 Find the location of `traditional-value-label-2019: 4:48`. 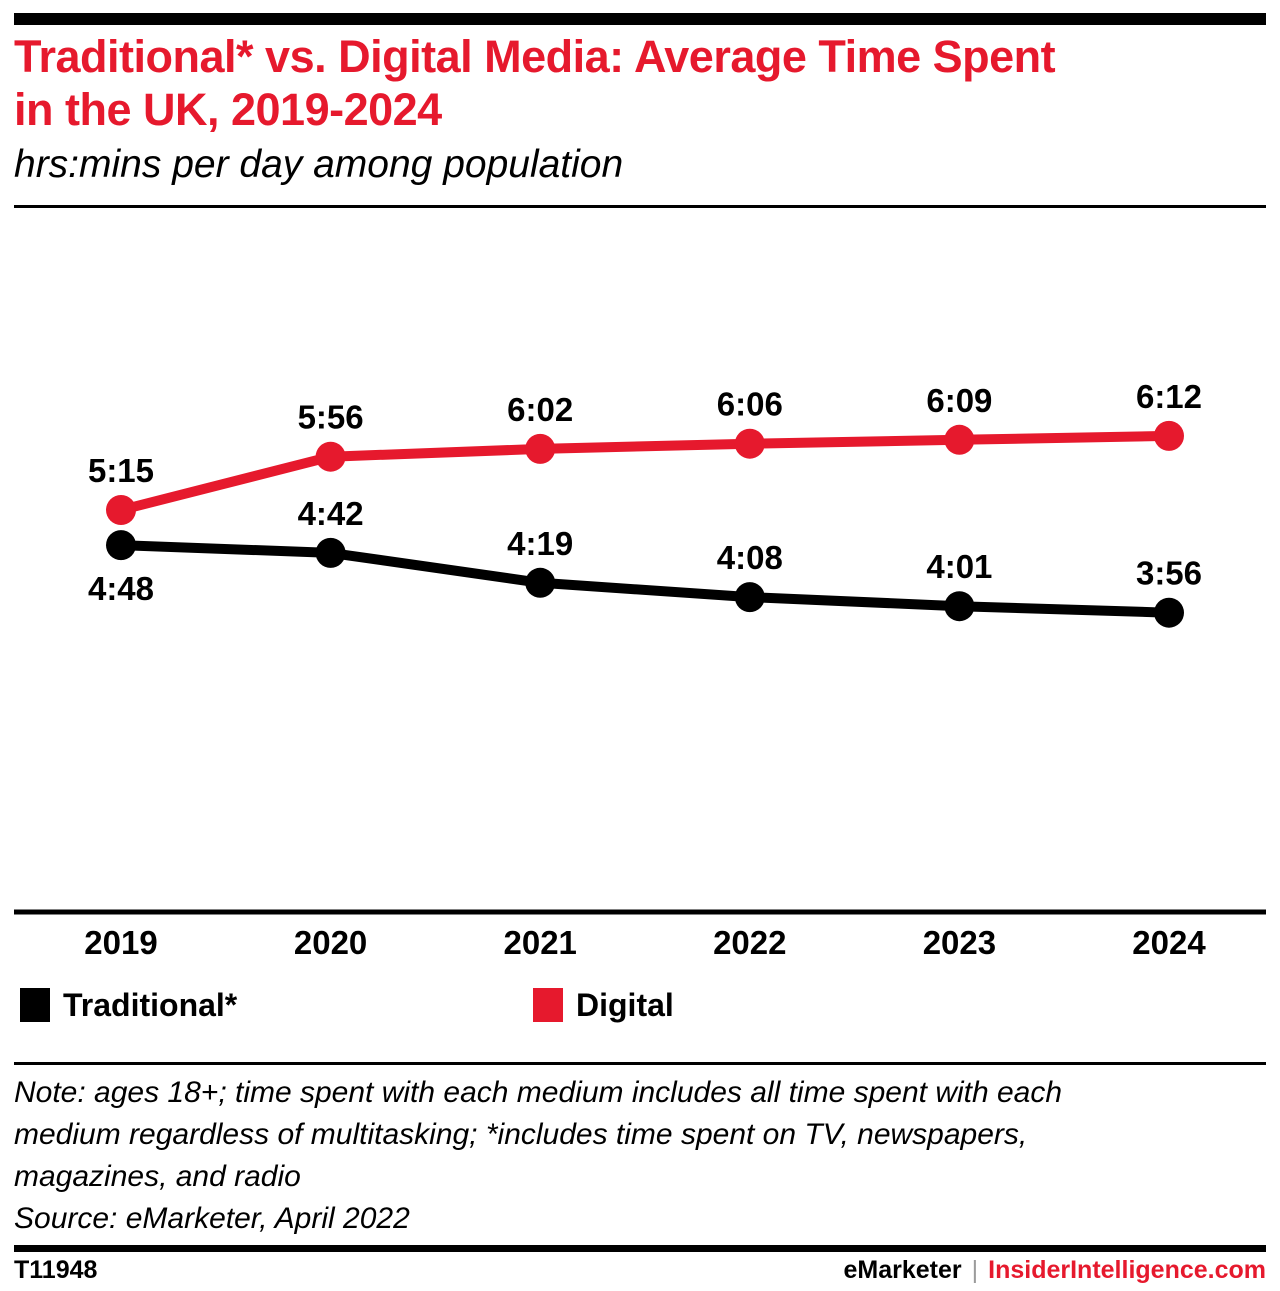

traditional-value-label-2019: 4:48 is located at coordinates (121, 588).